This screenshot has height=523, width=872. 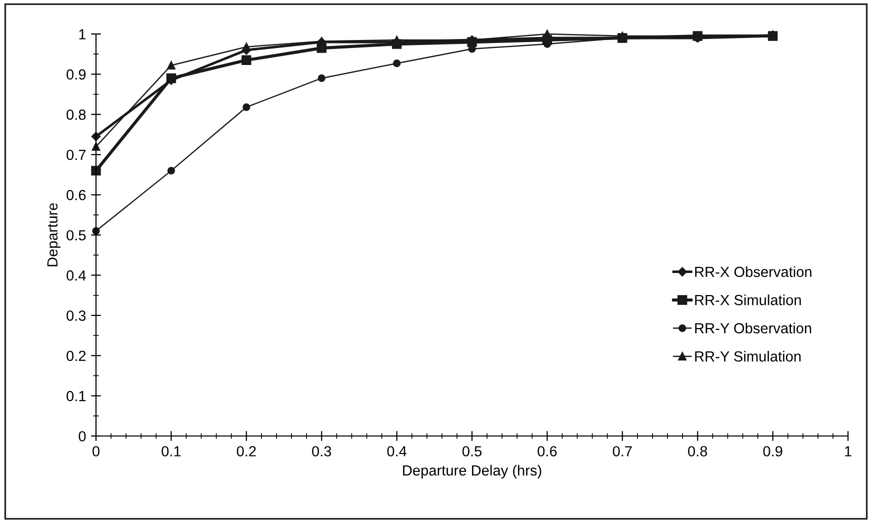 What do you see at coordinates (53, 234) in the screenshot?
I see `y-axis-title: Departure` at bounding box center [53, 234].